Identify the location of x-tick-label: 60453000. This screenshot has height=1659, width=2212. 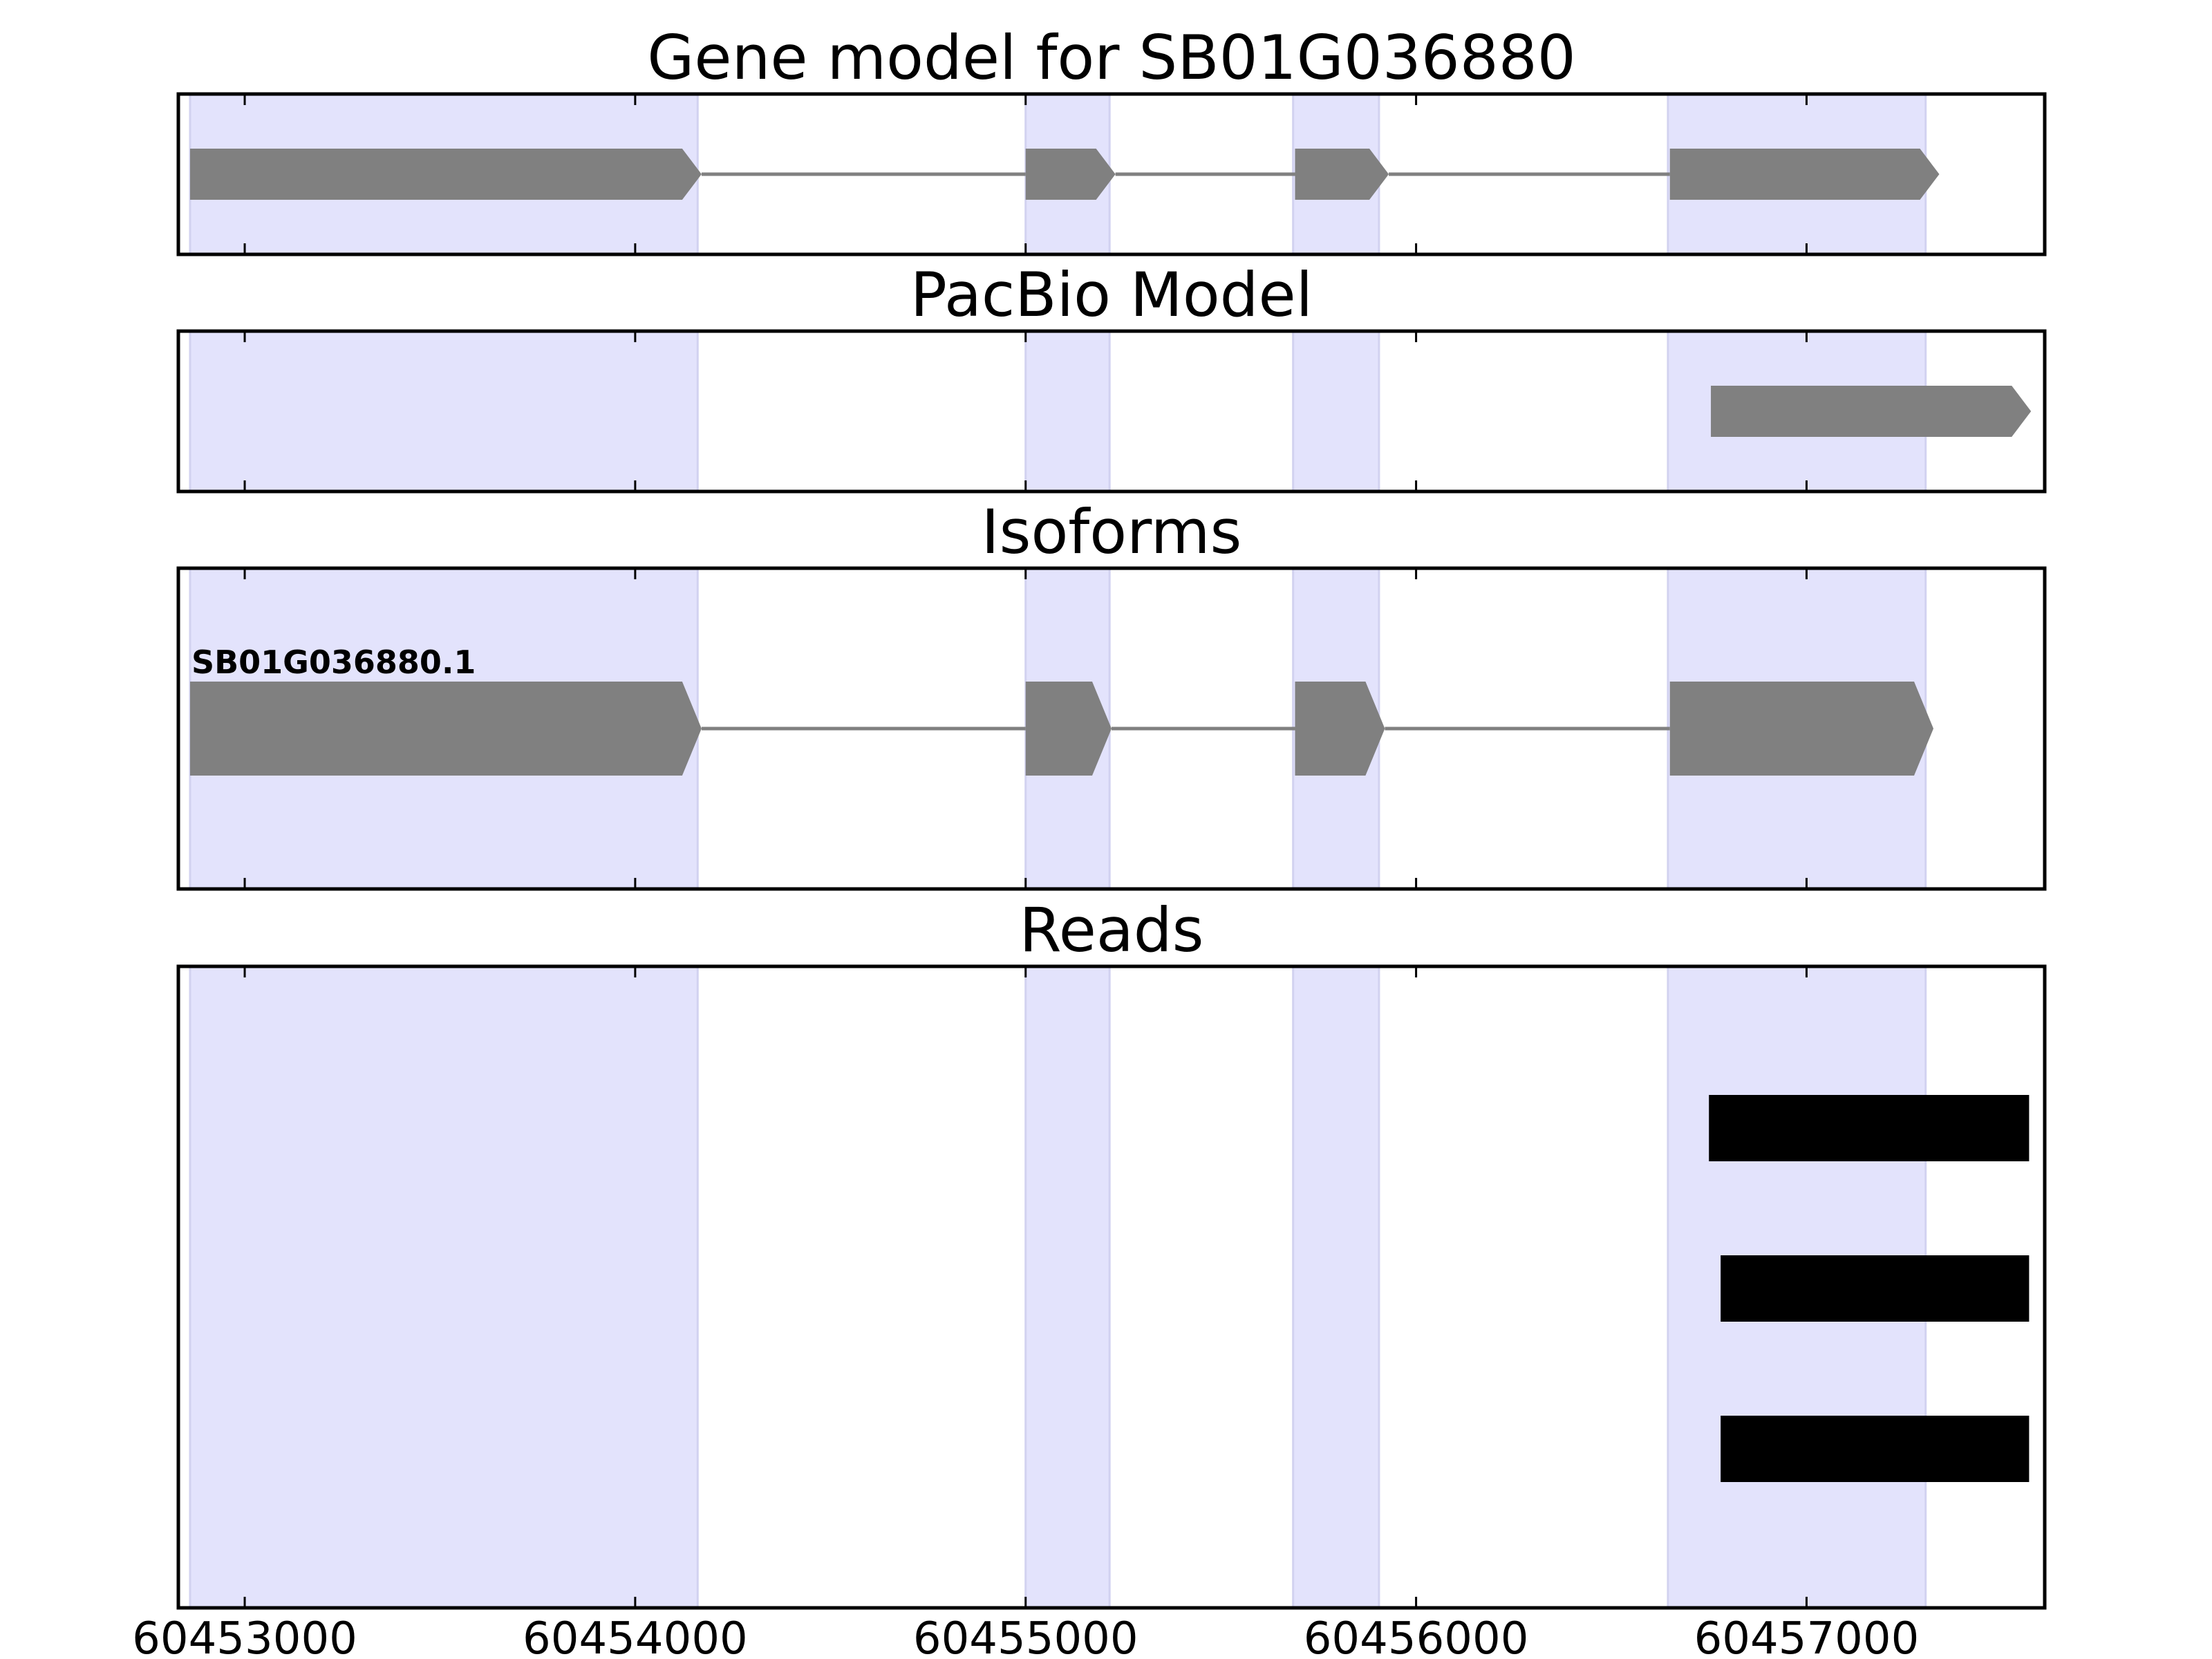
(245, 1636).